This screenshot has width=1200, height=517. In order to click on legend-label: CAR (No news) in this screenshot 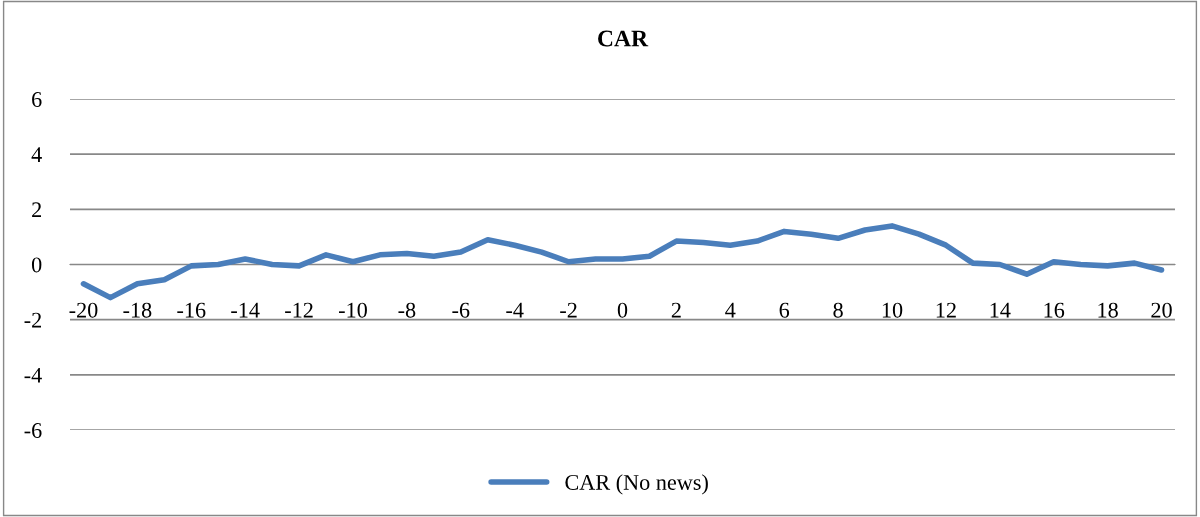, I will do `click(636, 484)`.